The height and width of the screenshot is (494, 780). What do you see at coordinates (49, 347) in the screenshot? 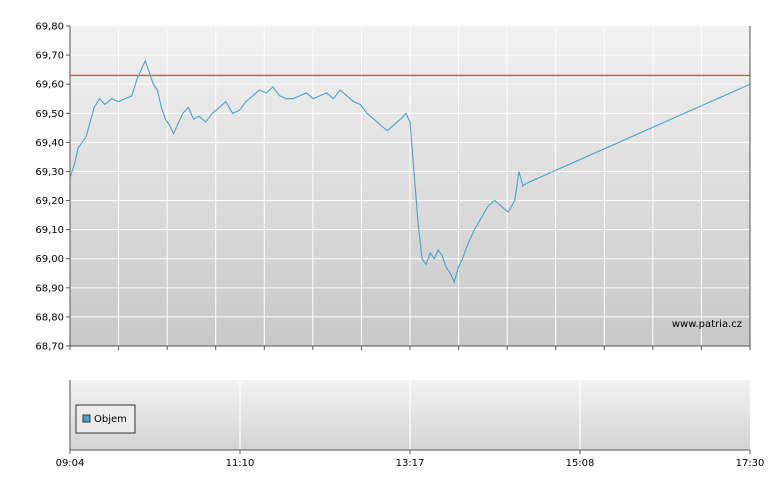
I see `y-tick-label: 68,70` at bounding box center [49, 347].